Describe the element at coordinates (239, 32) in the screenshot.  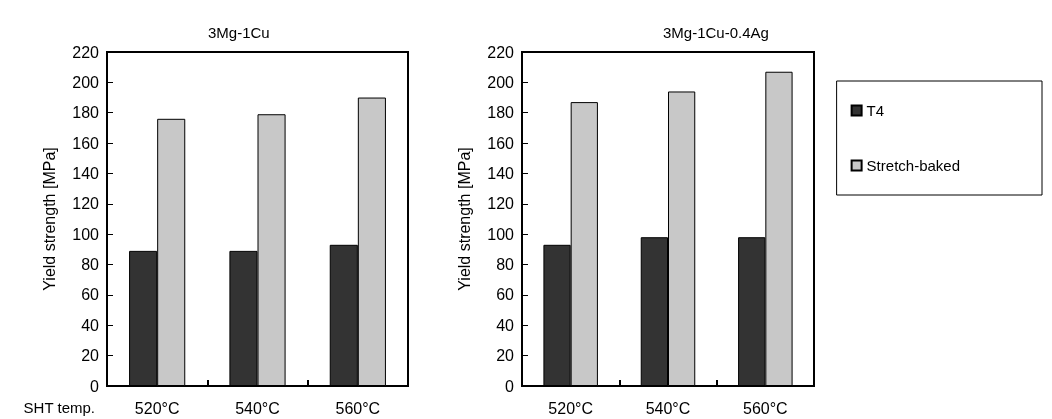
I see `chart-title: 3Mg-1Cu` at that location.